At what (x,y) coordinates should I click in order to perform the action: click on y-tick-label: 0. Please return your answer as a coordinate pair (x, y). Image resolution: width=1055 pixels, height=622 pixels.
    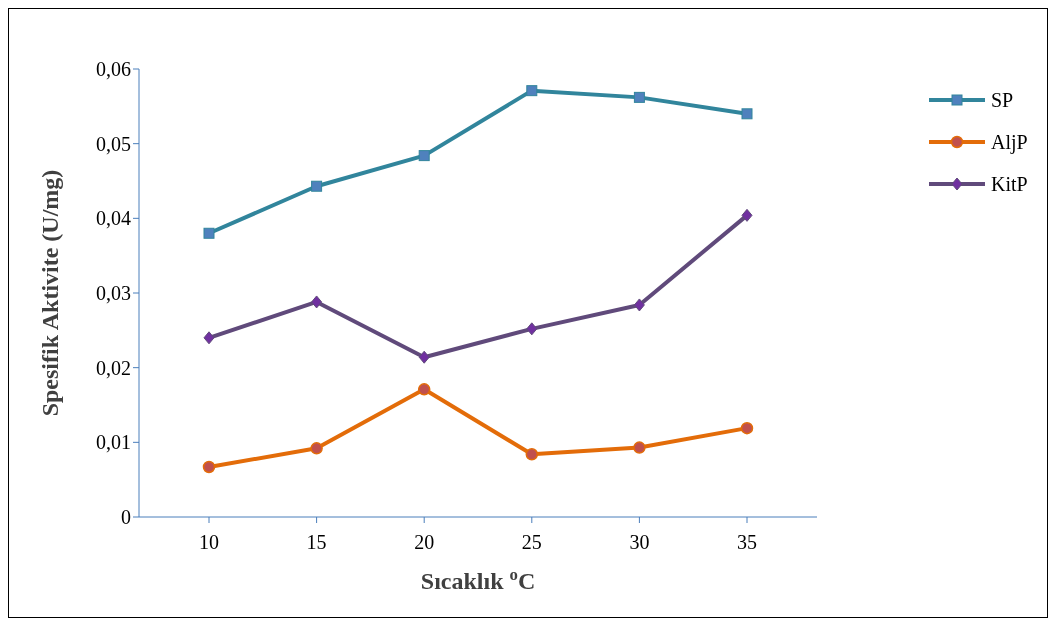
    Looking at the image, I should click on (126, 517).